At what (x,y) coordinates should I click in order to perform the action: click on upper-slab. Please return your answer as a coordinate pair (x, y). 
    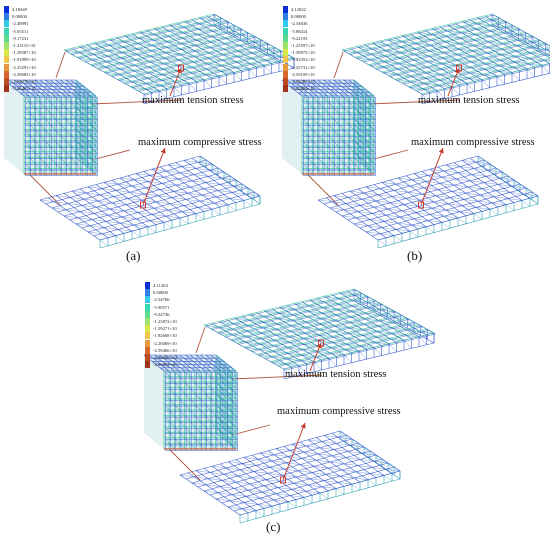
    Looking at the image, I should click on (445, 59).